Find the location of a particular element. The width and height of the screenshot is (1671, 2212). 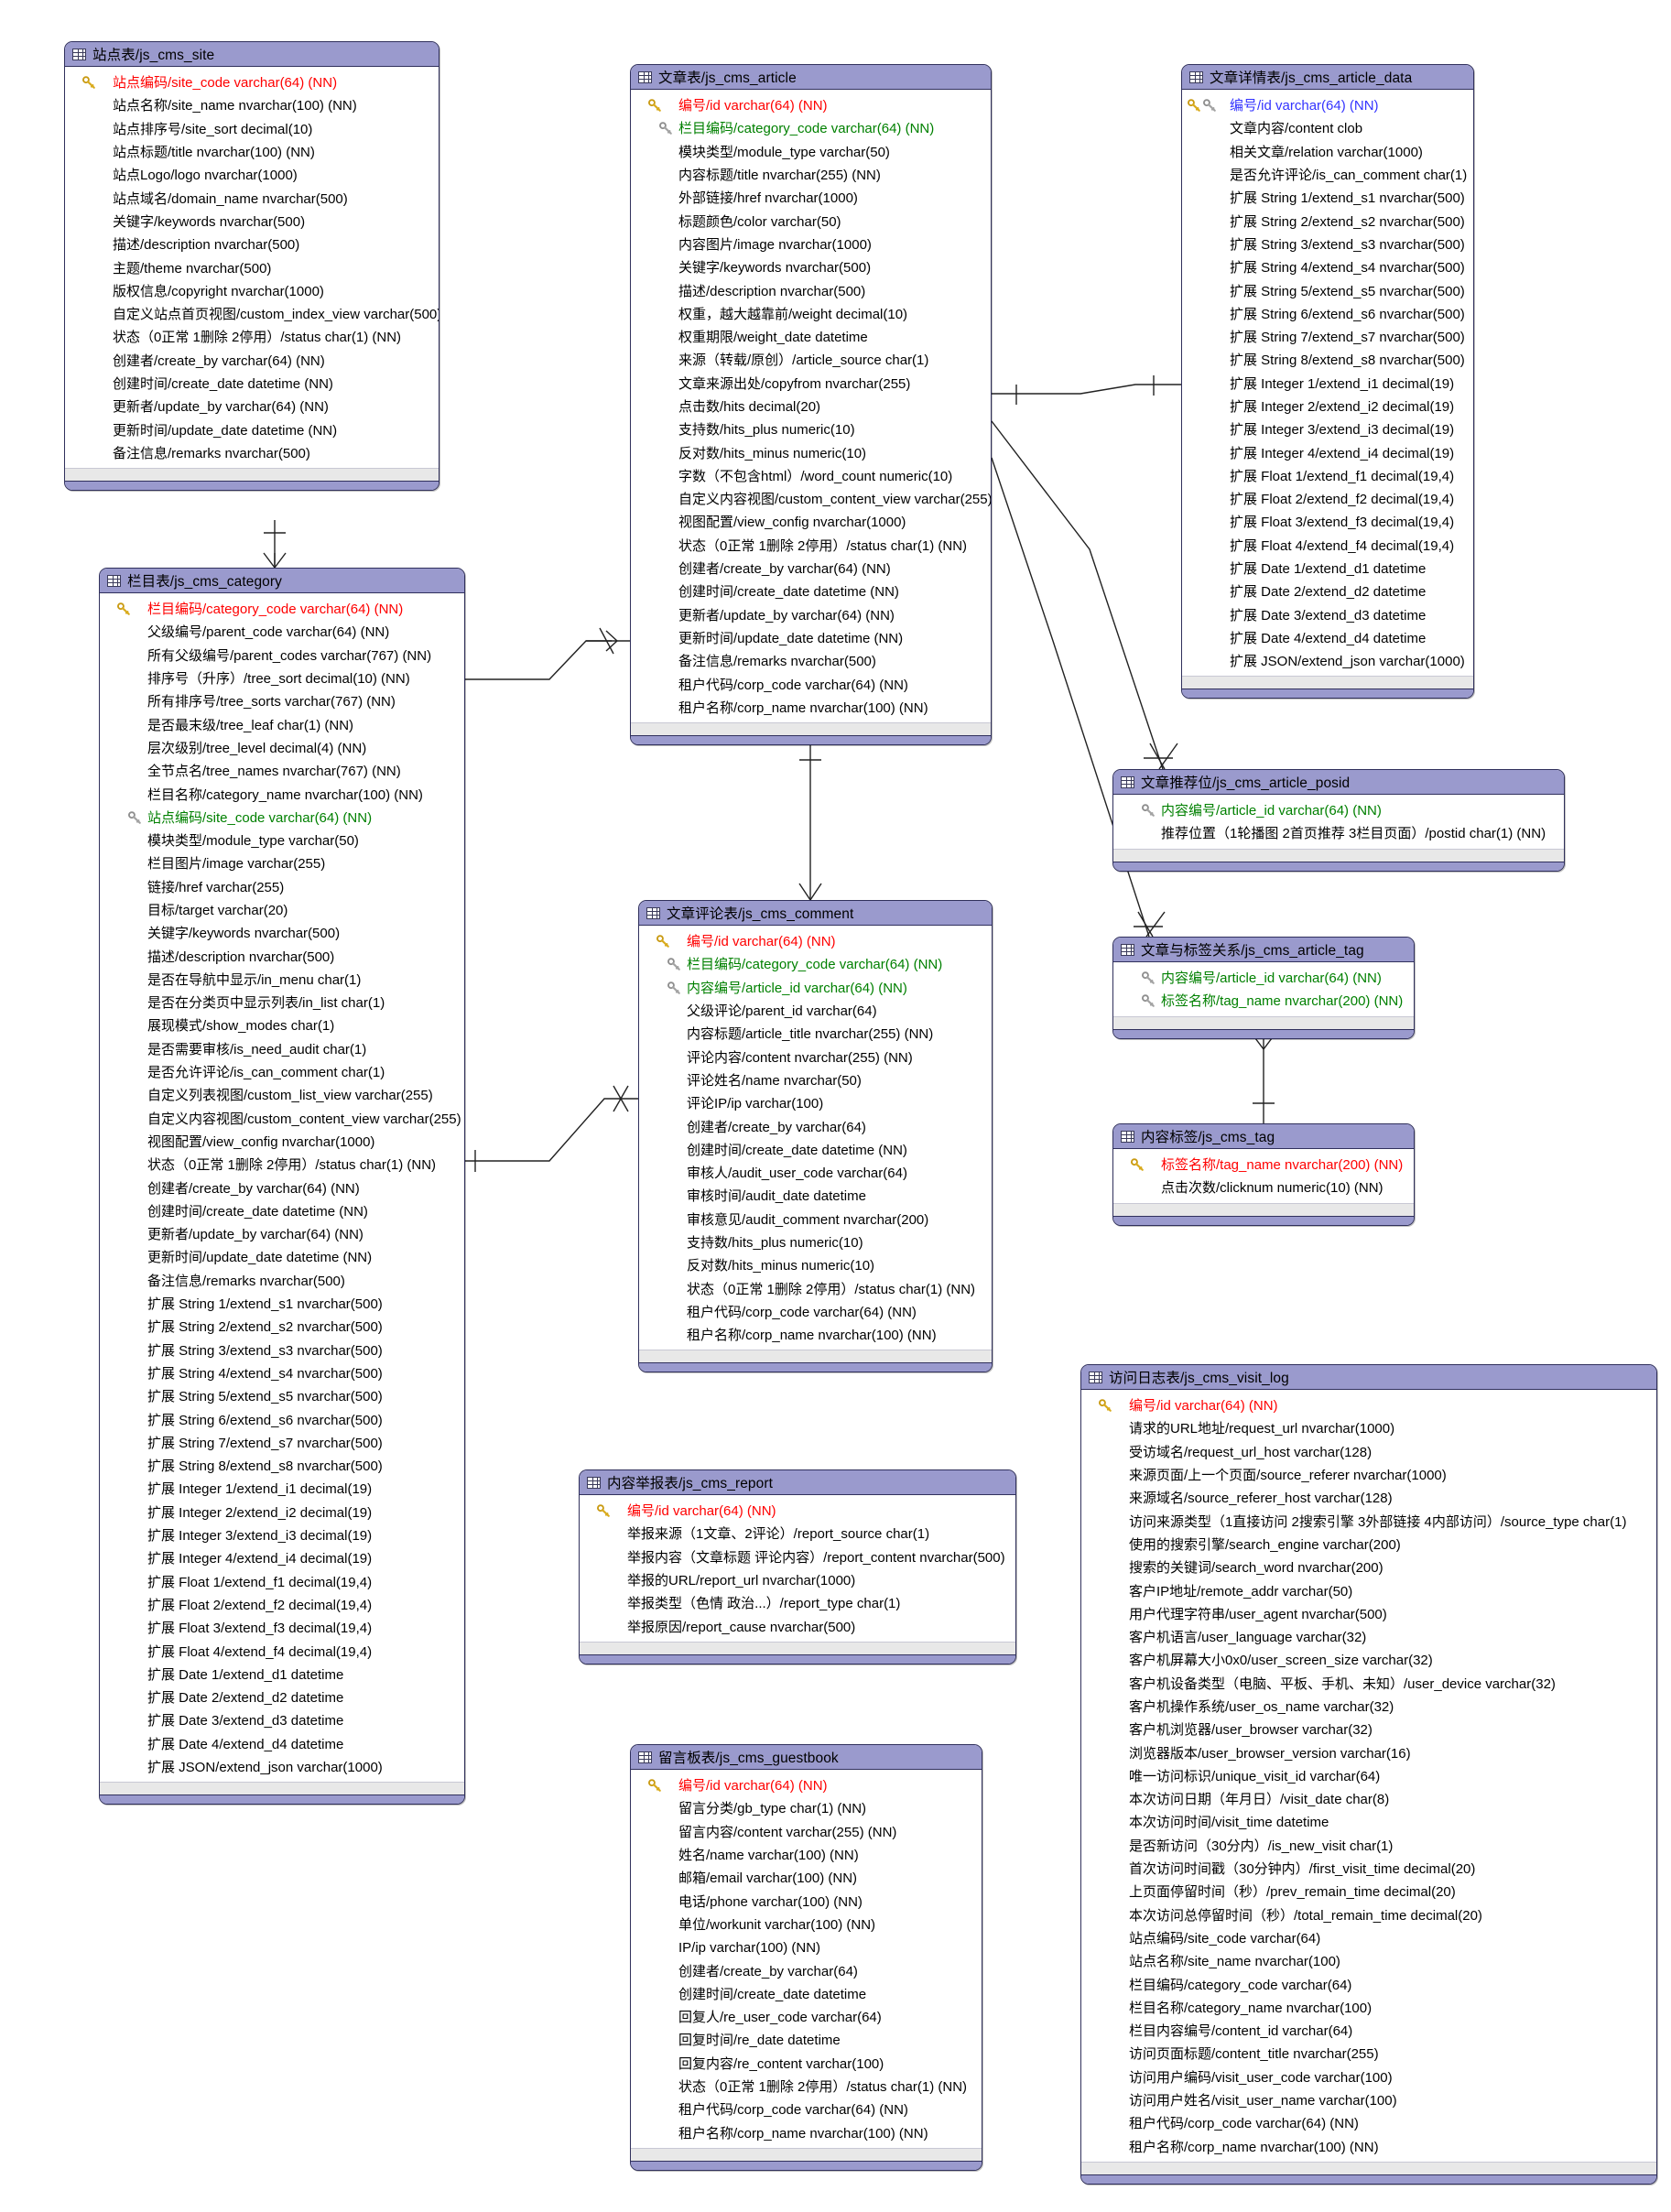

attribute-row: 邮箱/email varchar(100) (NN) is located at coordinates (806, 1878).